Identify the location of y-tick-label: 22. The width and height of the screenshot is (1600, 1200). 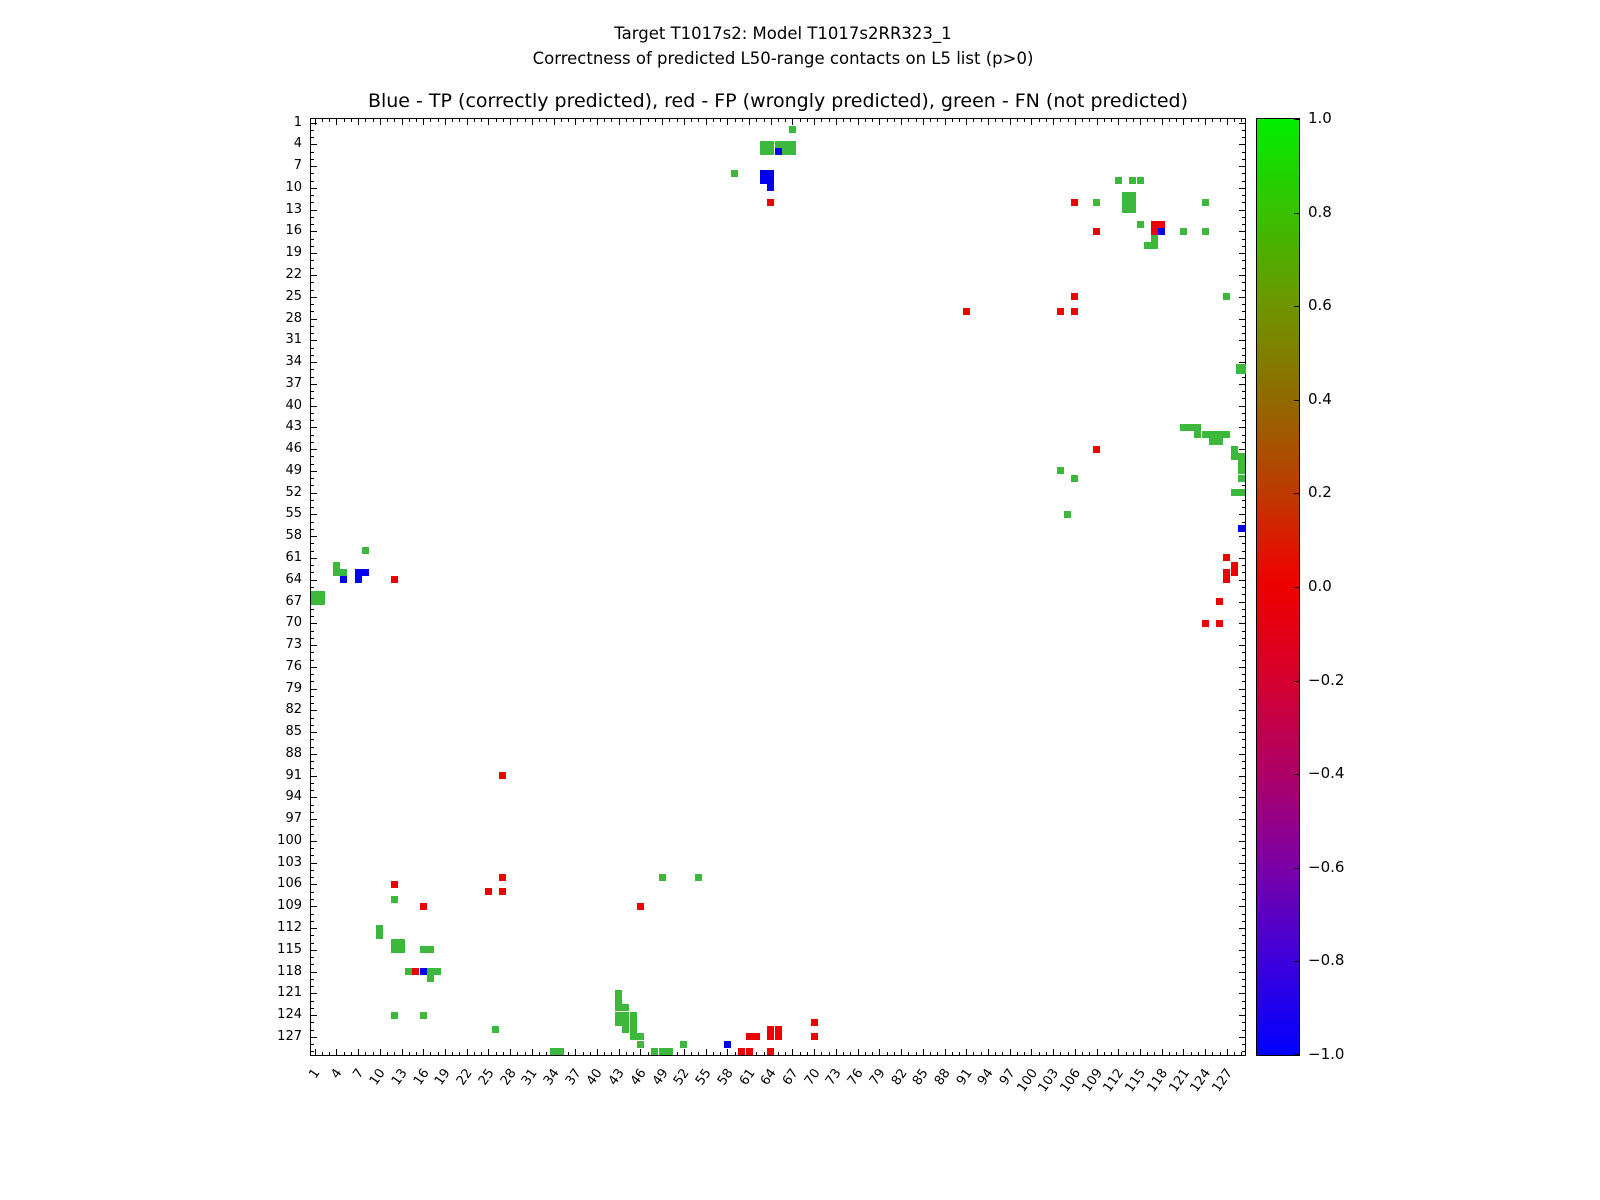
(293, 274).